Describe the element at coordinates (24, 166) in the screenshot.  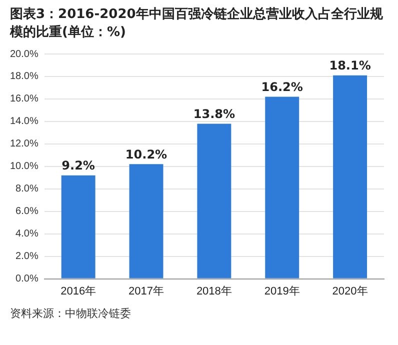
I see `y-tick-label: 10.0%` at that location.